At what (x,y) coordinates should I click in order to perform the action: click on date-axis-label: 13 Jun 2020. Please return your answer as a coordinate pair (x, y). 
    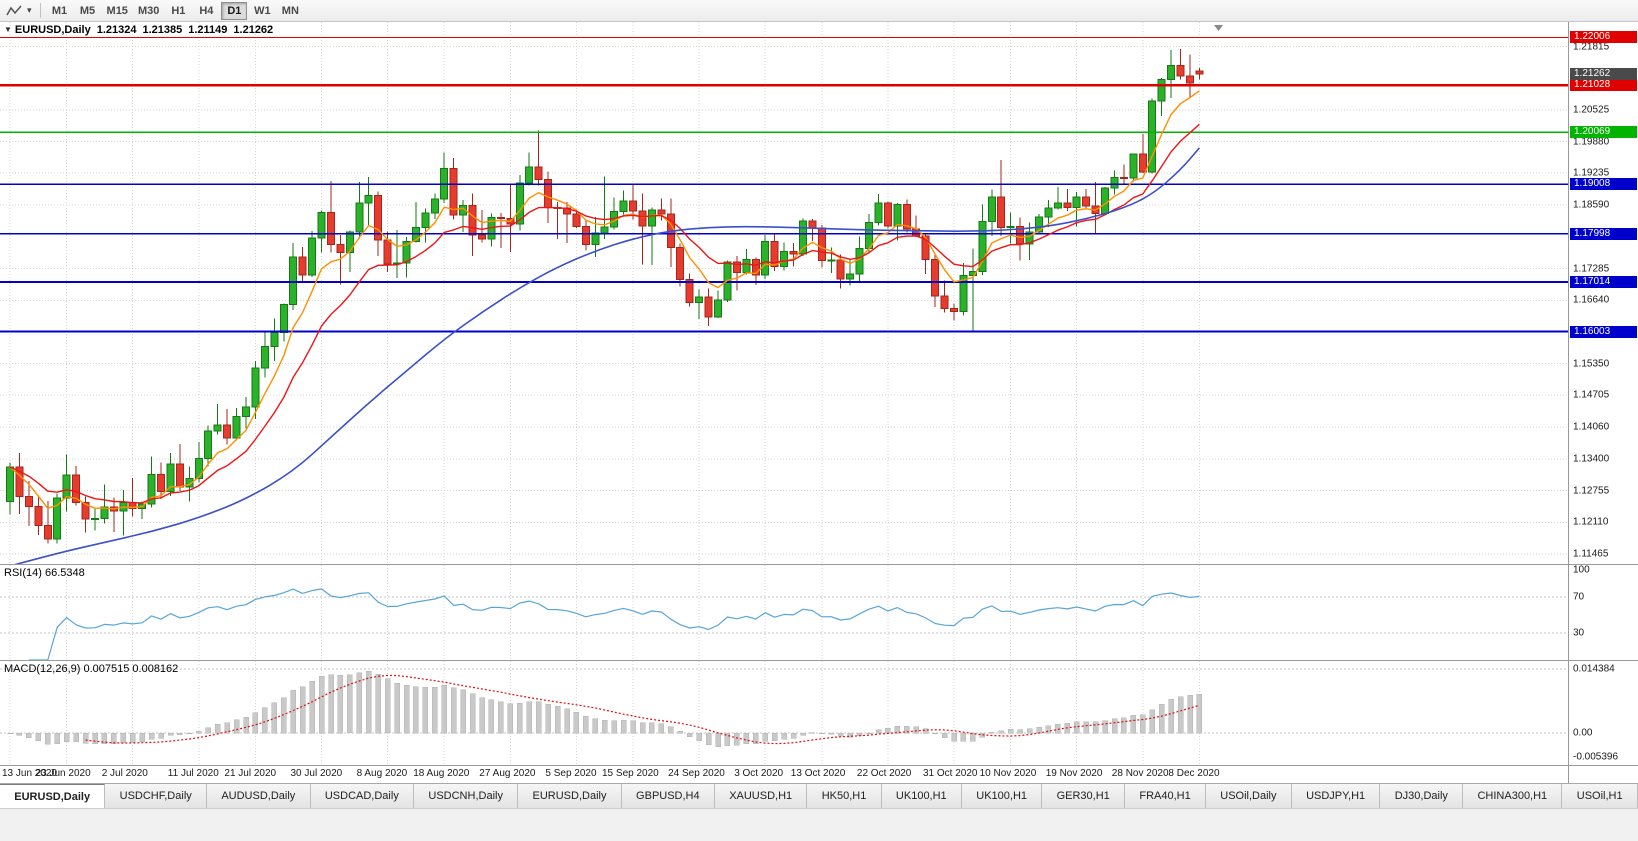
    Looking at the image, I should click on (30, 773).